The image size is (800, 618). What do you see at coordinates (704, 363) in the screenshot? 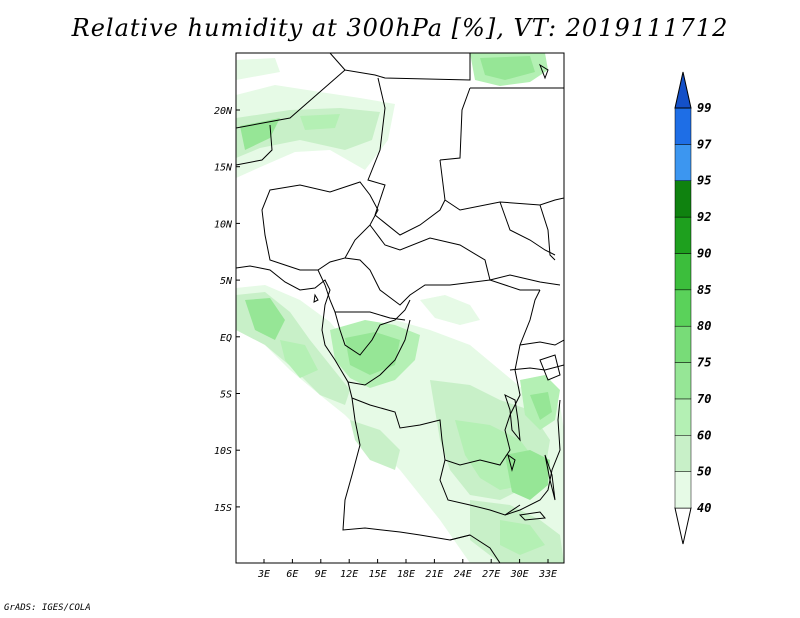
I see `colorbar-label: 75` at bounding box center [704, 363].